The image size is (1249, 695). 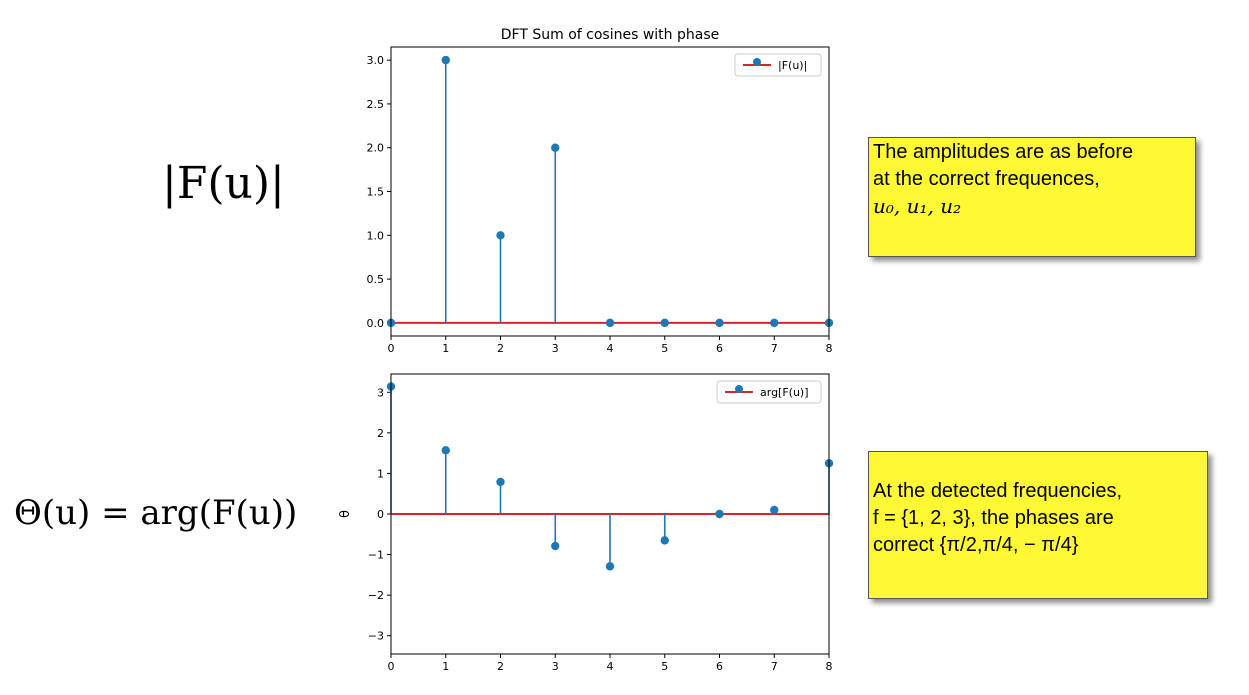 I want to click on note-line: u₀, u₁, u₂, so click(x=917, y=206).